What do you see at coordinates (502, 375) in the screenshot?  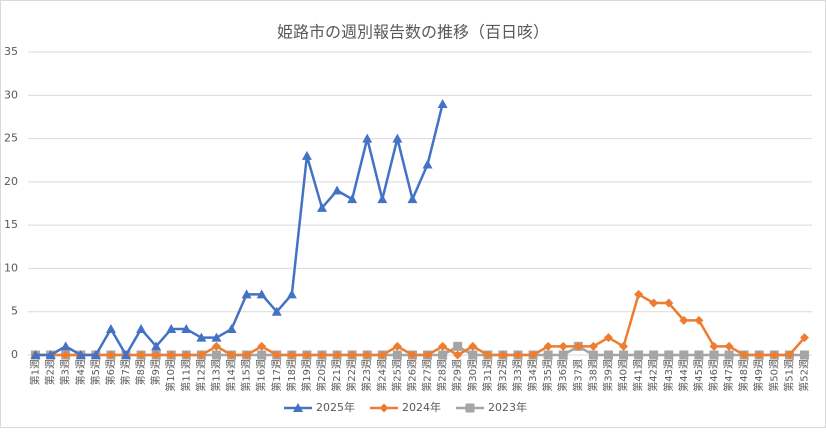 I see `x-tick-label: 第32週` at bounding box center [502, 375].